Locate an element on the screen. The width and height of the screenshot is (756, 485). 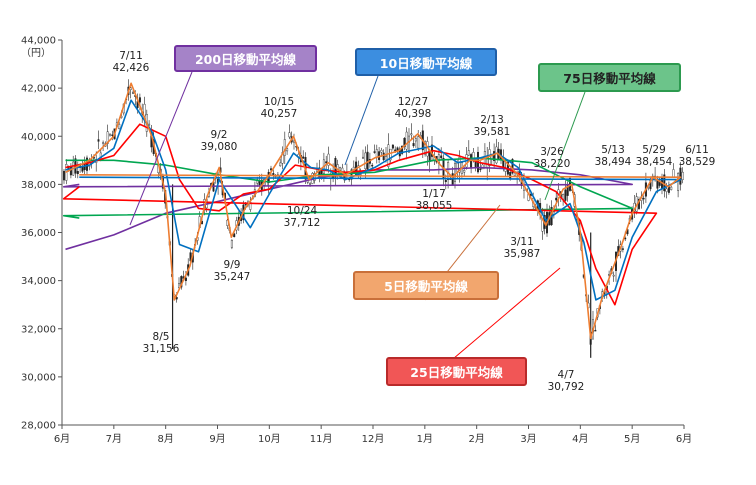
label-200day-ma-text: 200日移動平均線 is located at coordinates (245, 59).